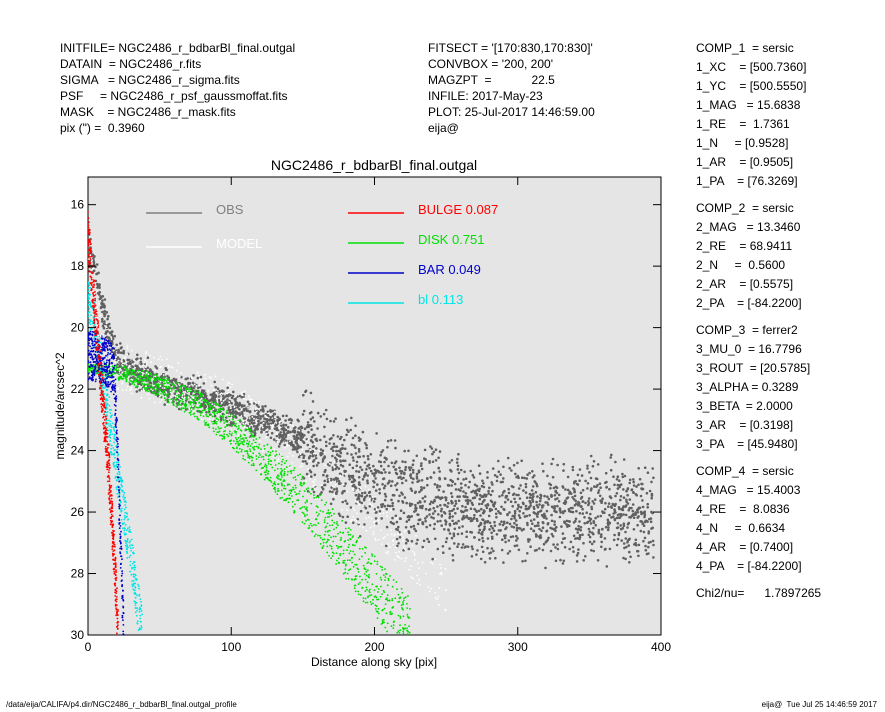 This screenshot has height=712, width=885. Describe the element at coordinates (490, 64) in the screenshot. I see `header-line: CONVBOX = '200, 200'` at that location.